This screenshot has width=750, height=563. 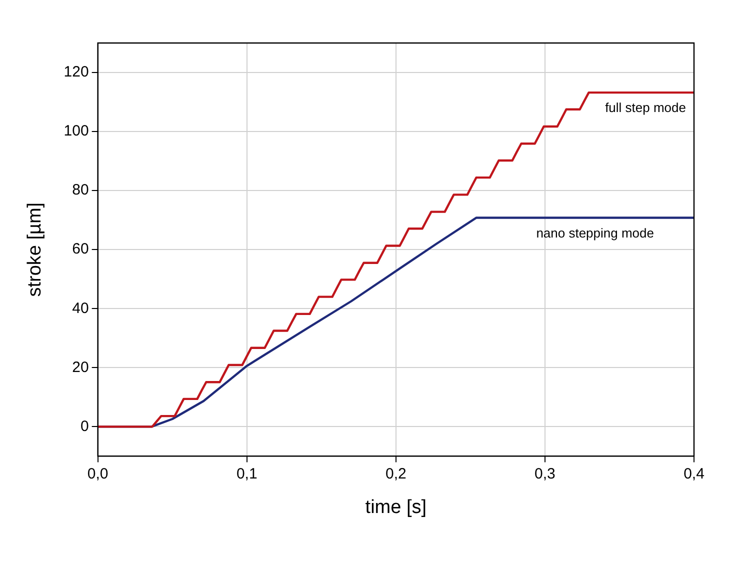 I want to click on y-tick-label: 100, so click(x=76, y=131).